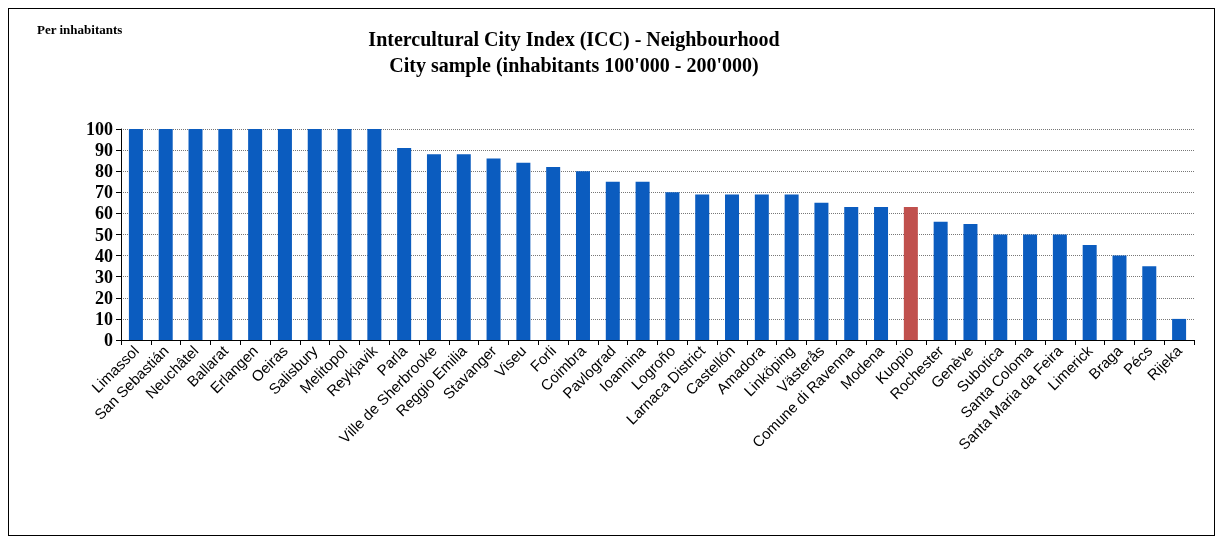 This screenshot has height=544, width=1231. Describe the element at coordinates (80, 29) in the screenshot. I see `text: Per inhabitants` at that location.